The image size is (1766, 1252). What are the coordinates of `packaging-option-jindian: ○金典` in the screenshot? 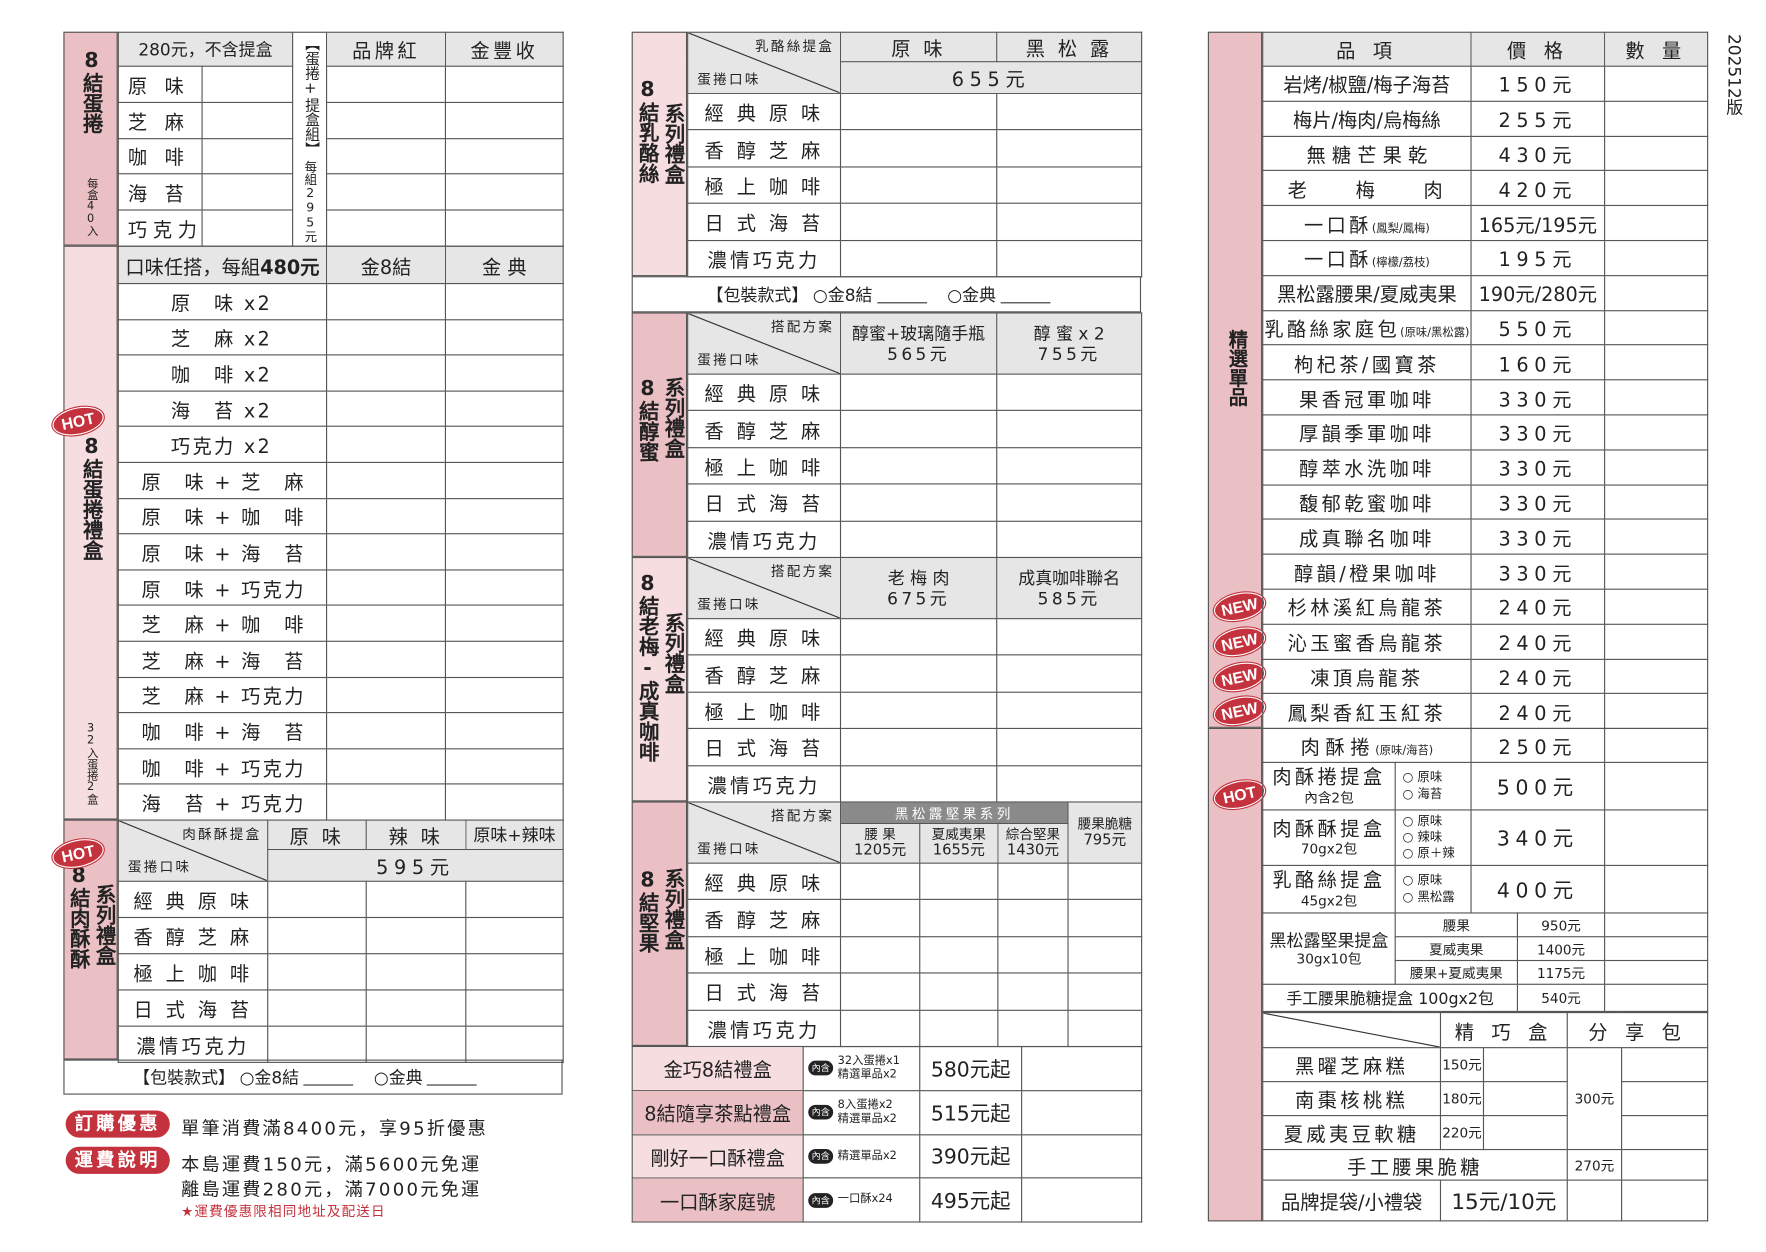 It's located at (398, 1077).